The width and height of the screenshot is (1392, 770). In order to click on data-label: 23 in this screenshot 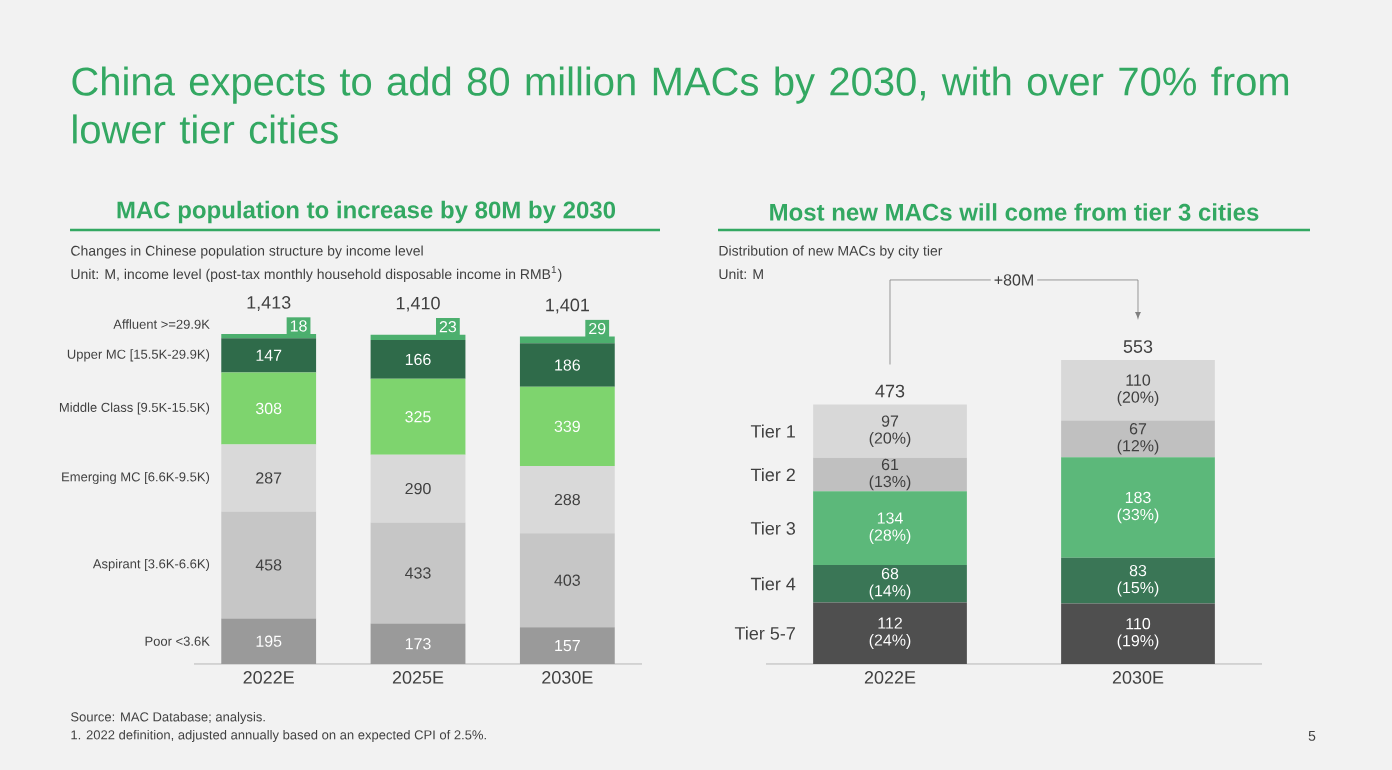, I will do `click(448, 327)`.